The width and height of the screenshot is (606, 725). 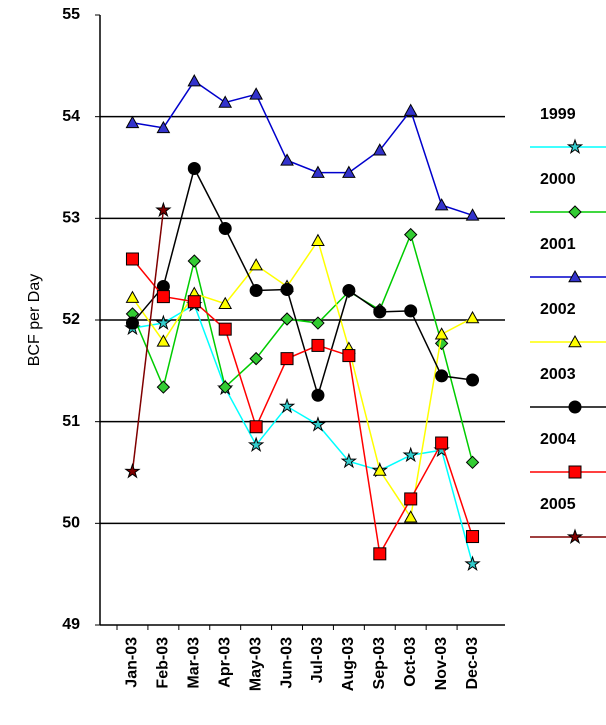 What do you see at coordinates (255, 664) in the screenshot?
I see `x-tick-label: May-03` at bounding box center [255, 664].